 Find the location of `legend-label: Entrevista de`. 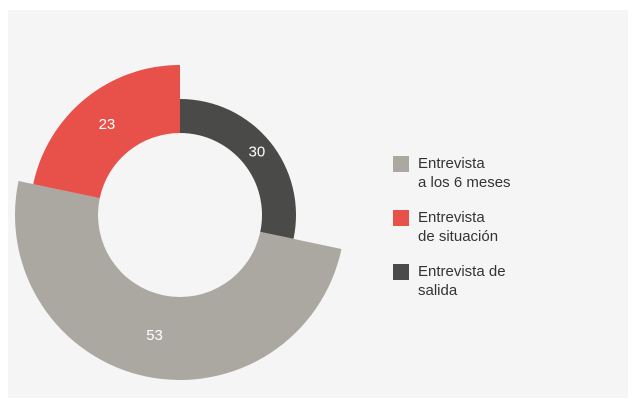

legend-label: Entrevista de is located at coordinates (462, 271).